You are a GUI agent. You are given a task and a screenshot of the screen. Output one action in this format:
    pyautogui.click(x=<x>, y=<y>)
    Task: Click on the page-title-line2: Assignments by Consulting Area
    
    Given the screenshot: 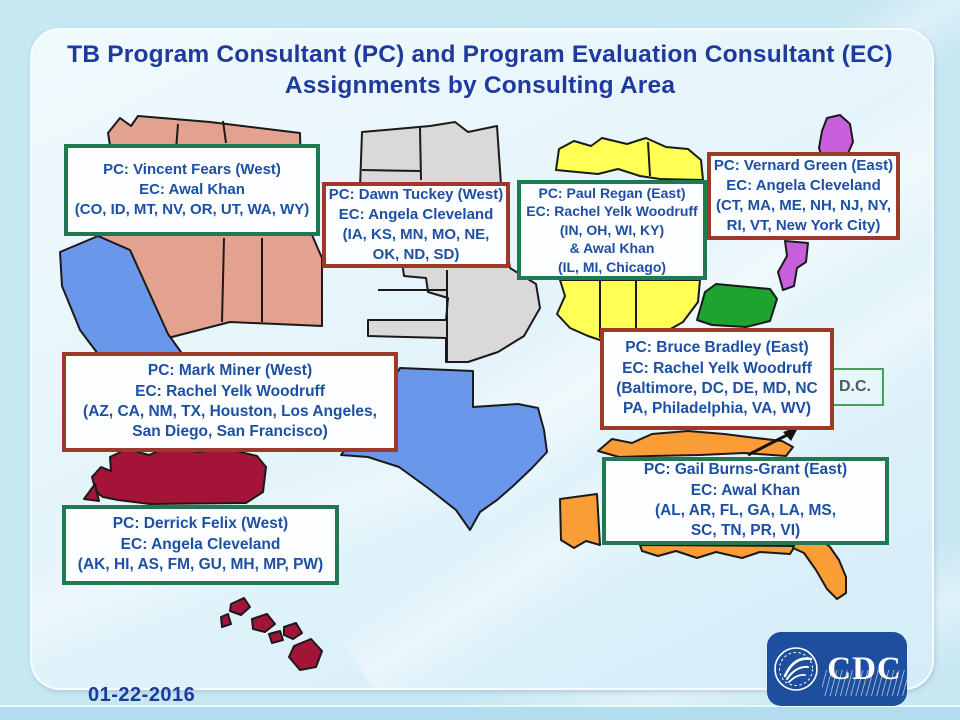 What is the action you would take?
    pyautogui.click(x=480, y=85)
    